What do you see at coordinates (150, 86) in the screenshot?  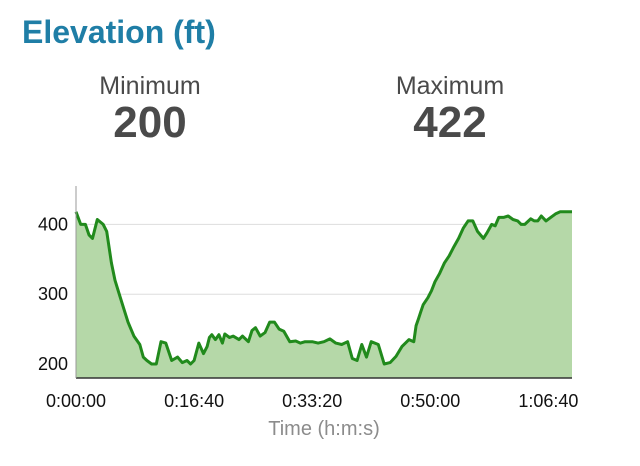 I see `minimum-label: Minimum` at bounding box center [150, 86].